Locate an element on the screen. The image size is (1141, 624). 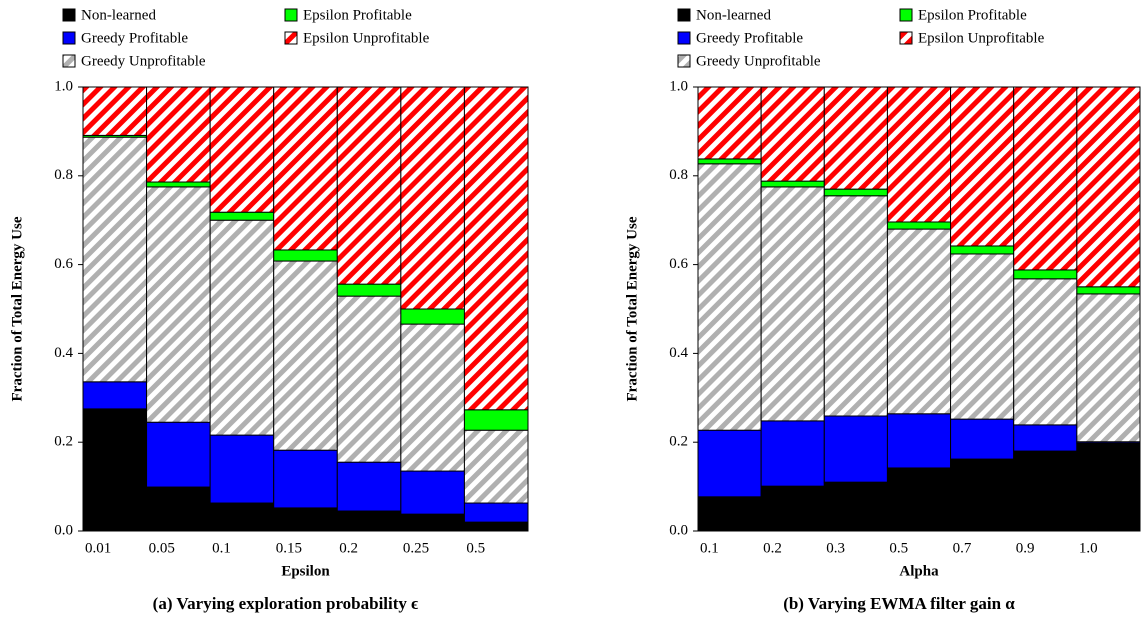
legend-label: Greedy Unprofitable is located at coordinates (758, 61).